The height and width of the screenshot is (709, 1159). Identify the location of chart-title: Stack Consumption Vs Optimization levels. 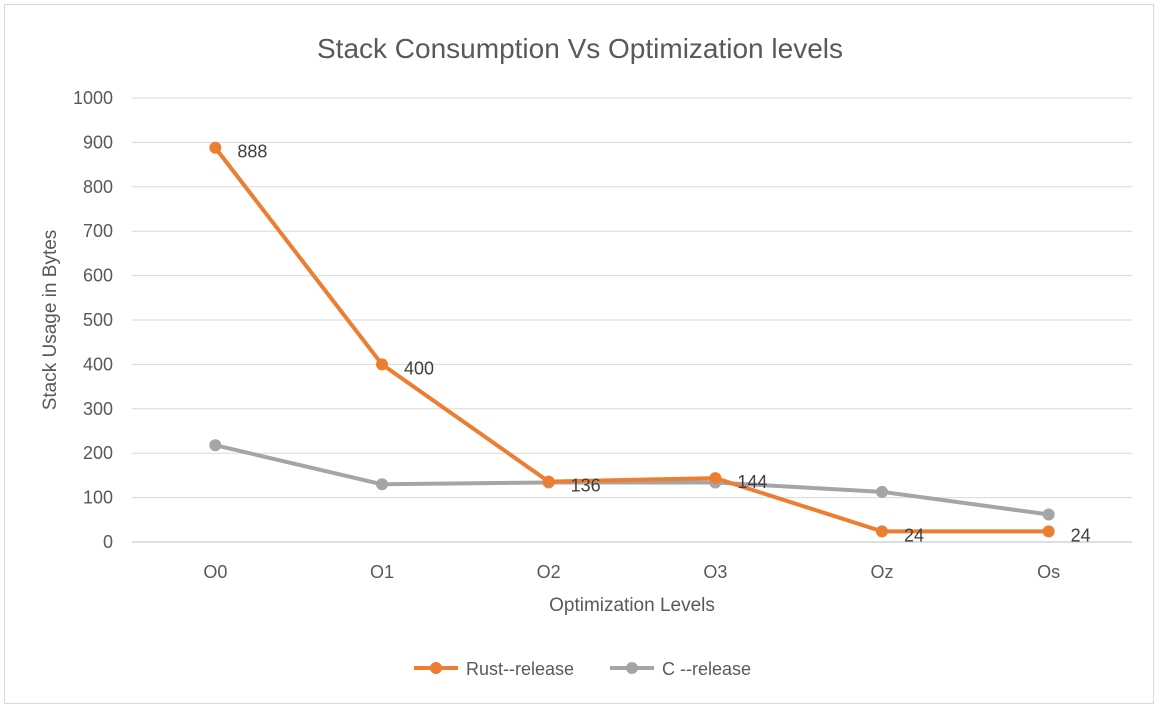
(580, 48).